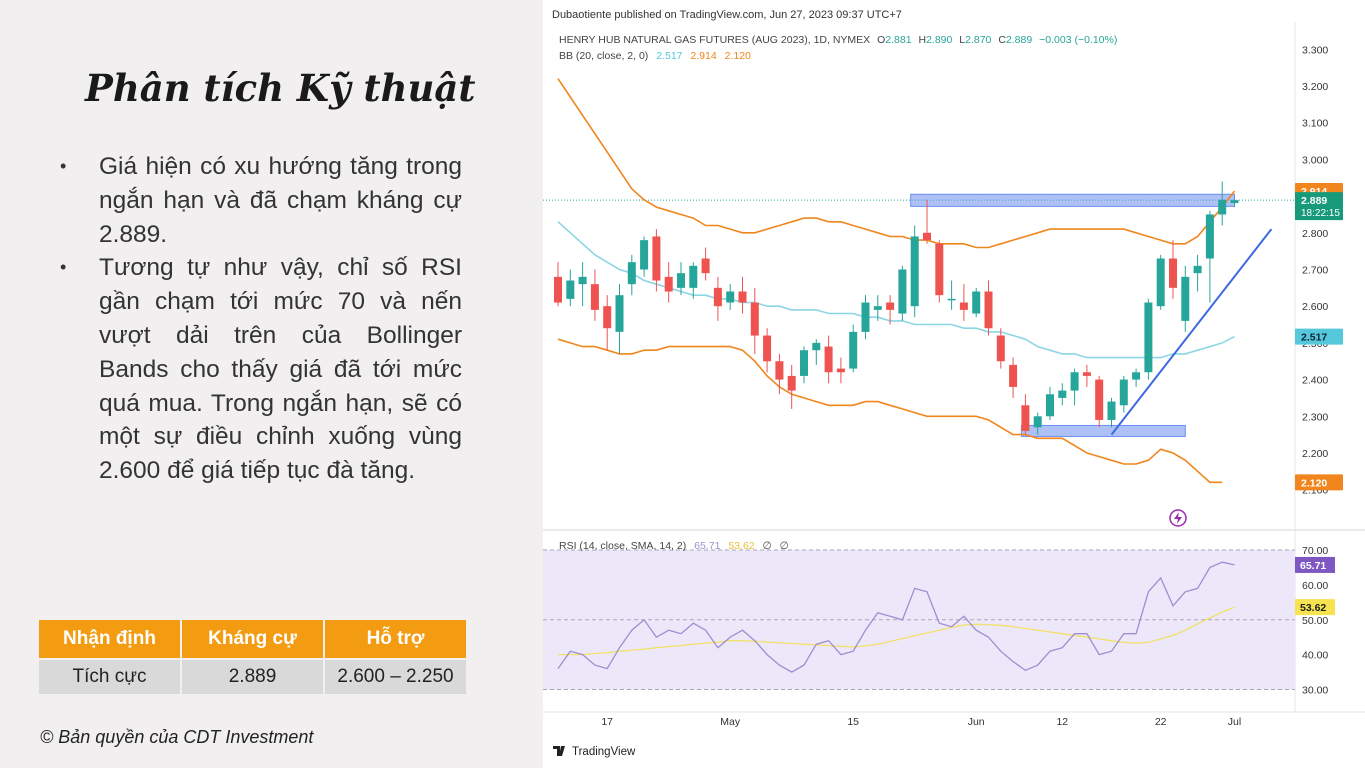 The width and height of the screenshot is (1365, 768). Describe the element at coordinates (1002, 40) in the screenshot. I see `c-label: C` at that location.